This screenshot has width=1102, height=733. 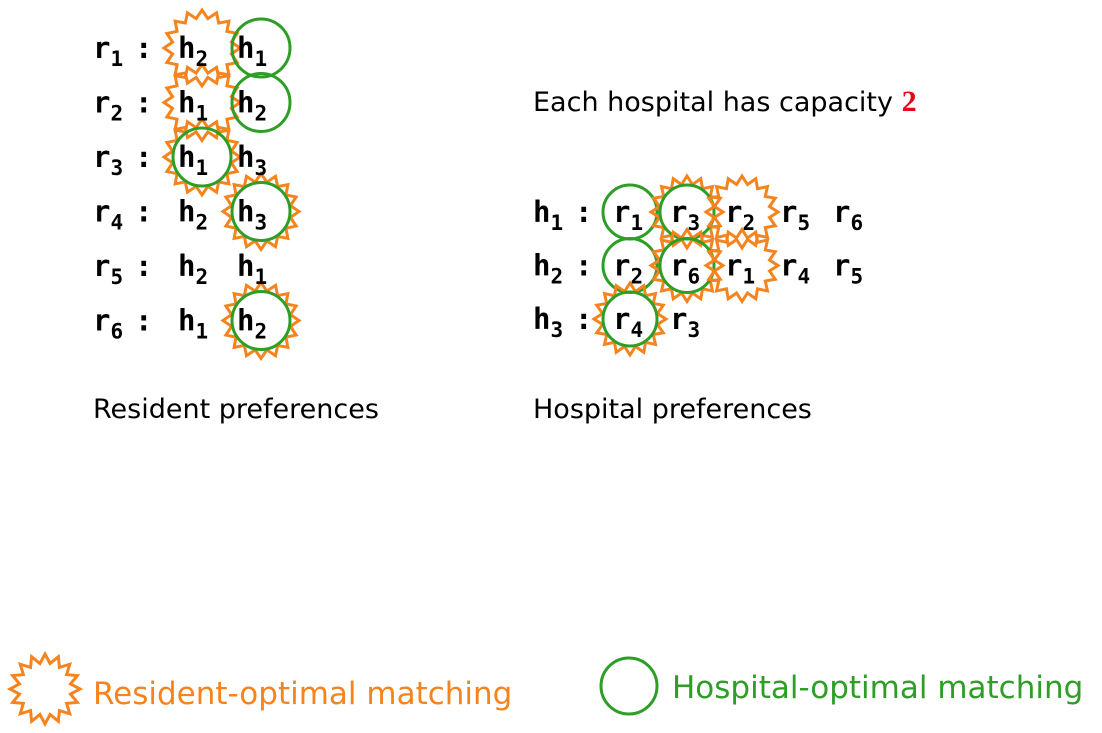 What do you see at coordinates (672, 409) in the screenshot?
I see `hospital-preferences-caption: Hospital preferences` at bounding box center [672, 409].